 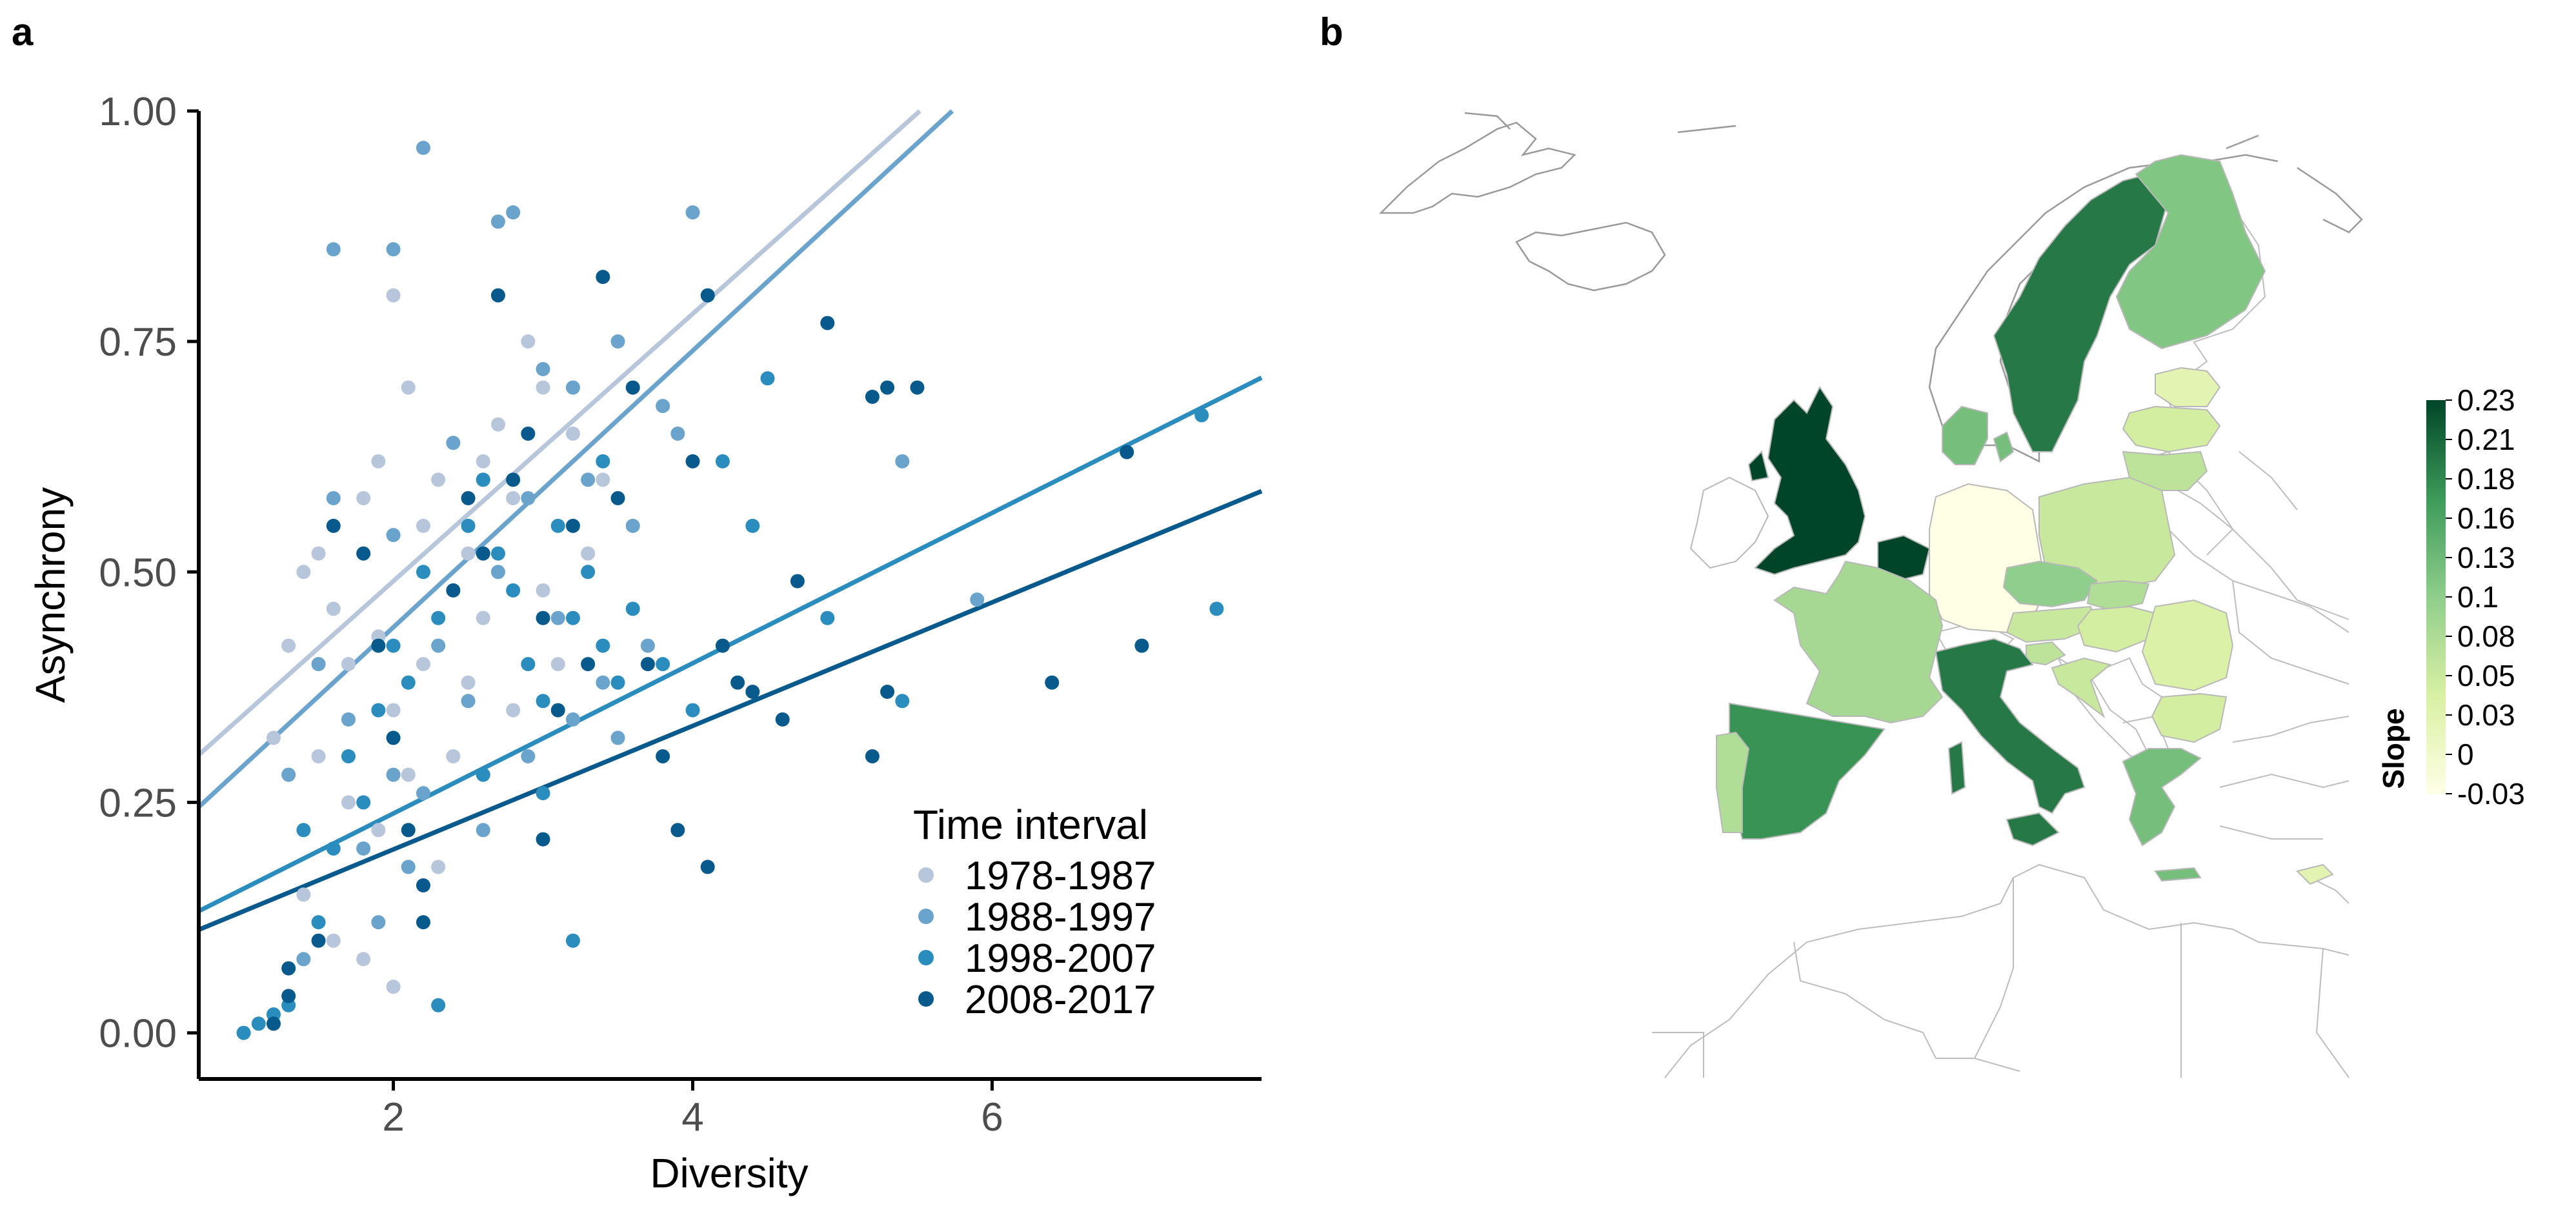 I want to click on y-tick-label: 0.00, so click(x=138, y=1034).